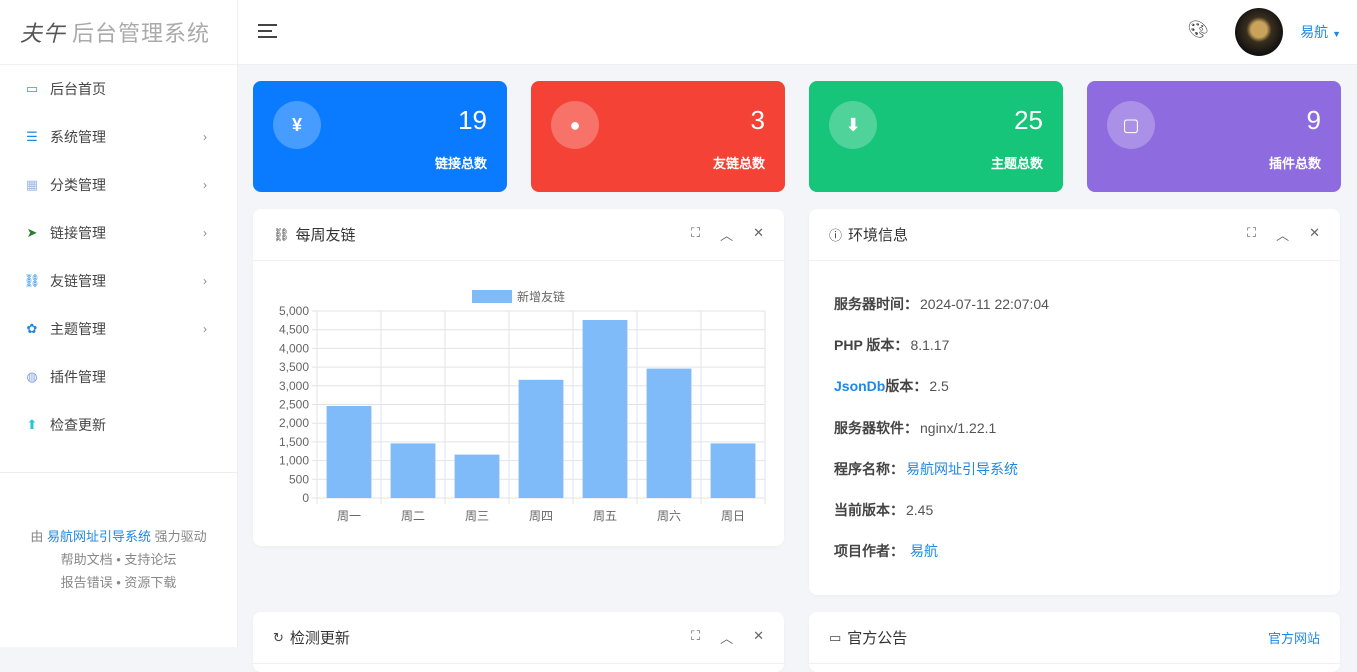 This screenshot has height=672, width=1357. I want to click on official-site-link: 官方网站, so click(1293, 638).